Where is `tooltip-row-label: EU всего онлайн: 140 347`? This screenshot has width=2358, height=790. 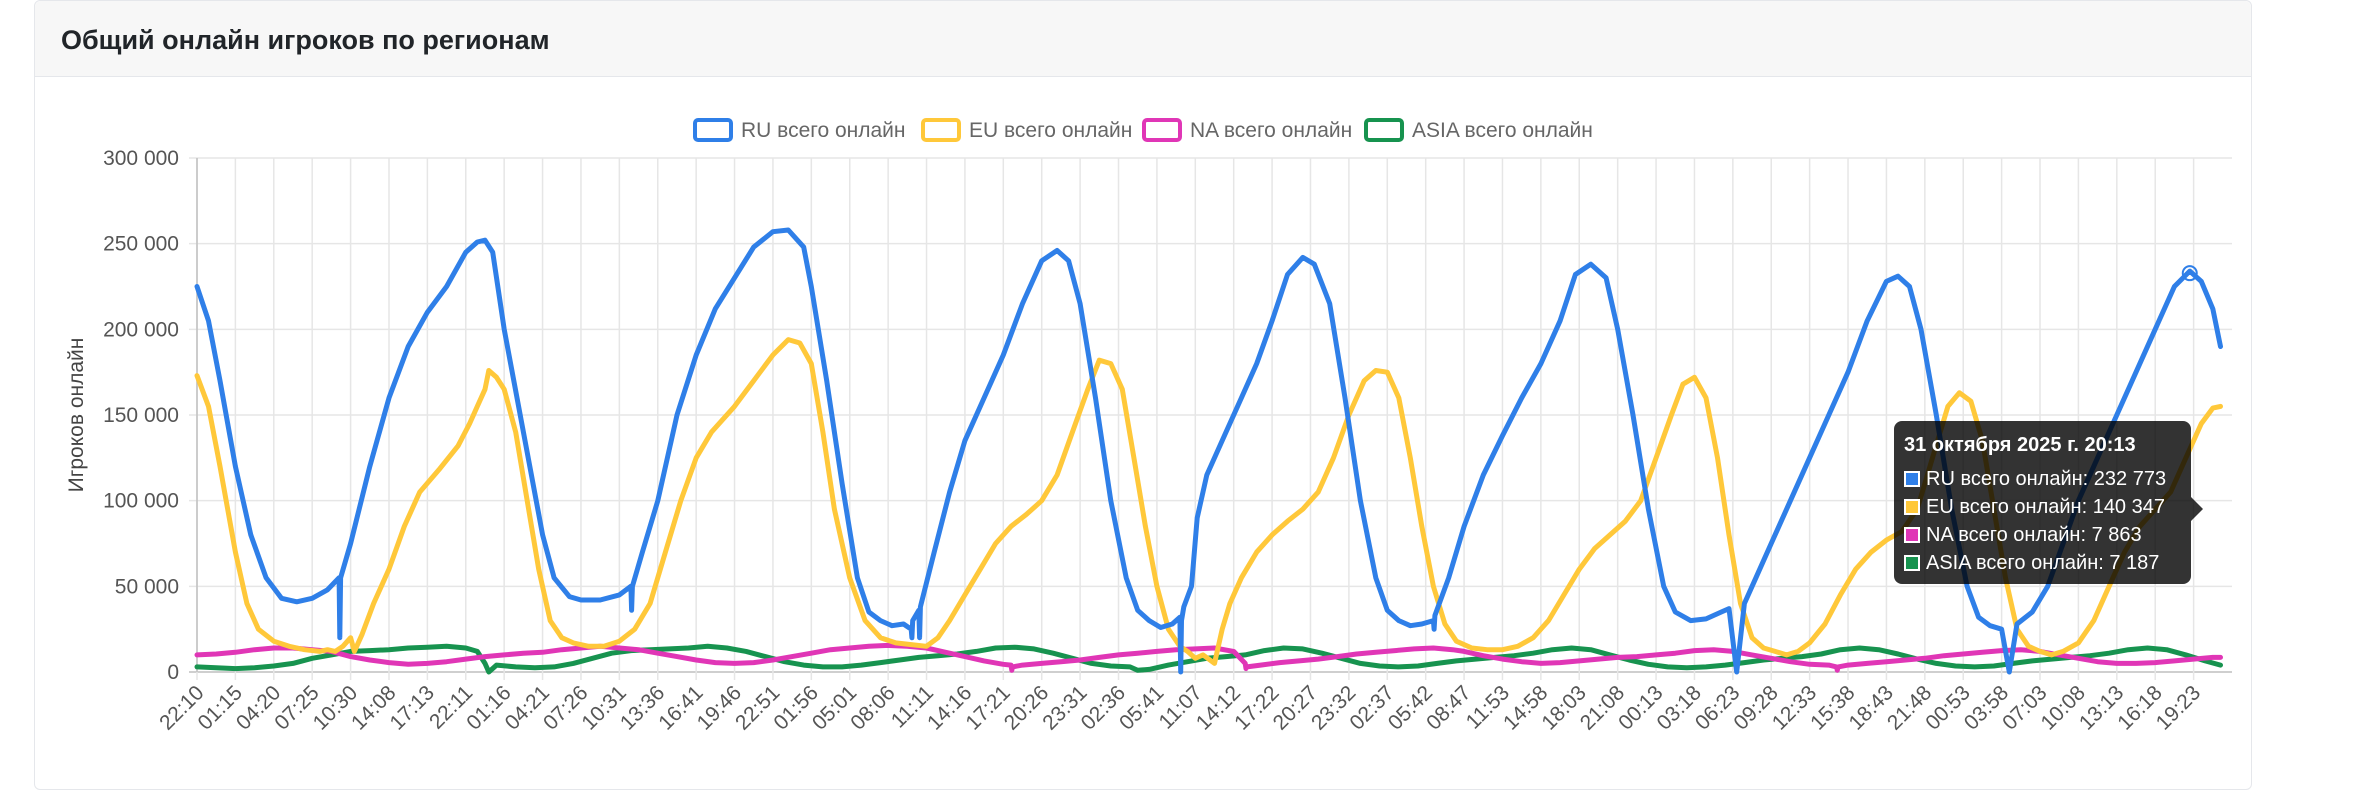
tooltip-row-label: EU всего онлайн: 140 347 is located at coordinates (2045, 507).